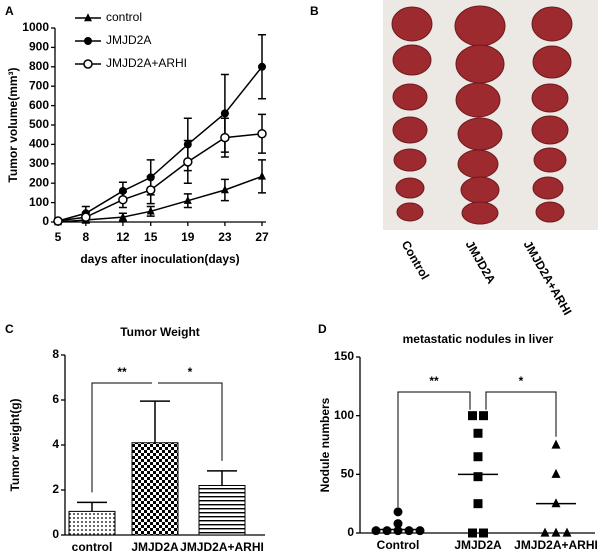  Describe the element at coordinates (39, 47) in the screenshot. I see `y-tick-label: 900` at that location.